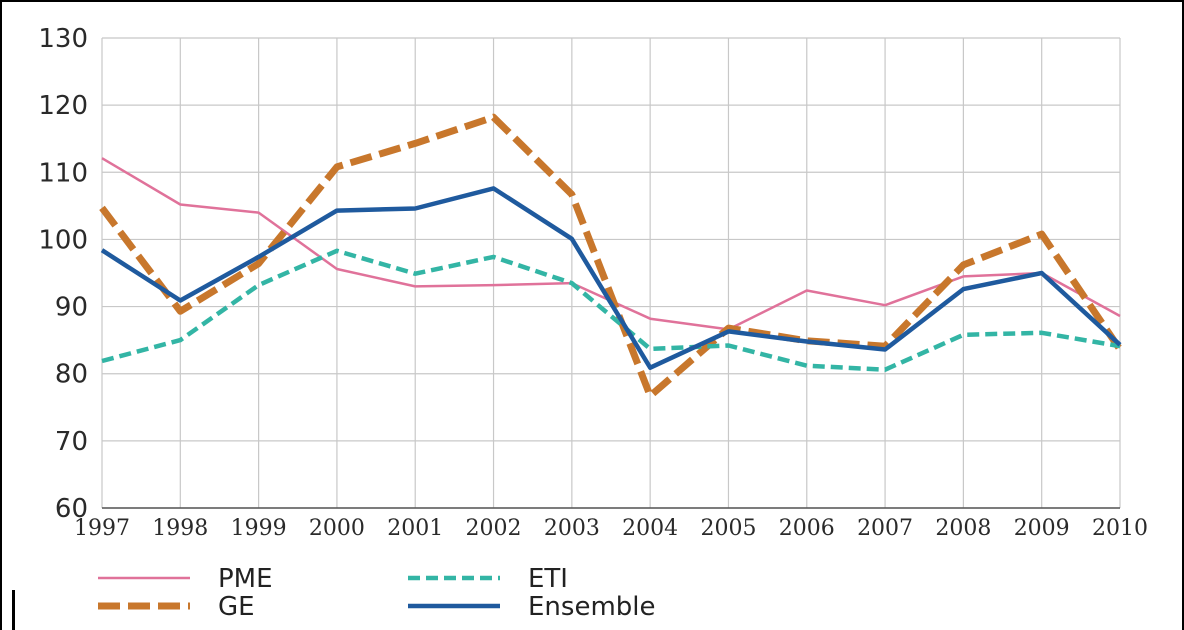 The width and height of the screenshot is (1184, 630). What do you see at coordinates (337, 528) in the screenshot?
I see `x-tick-label: 2000` at bounding box center [337, 528].